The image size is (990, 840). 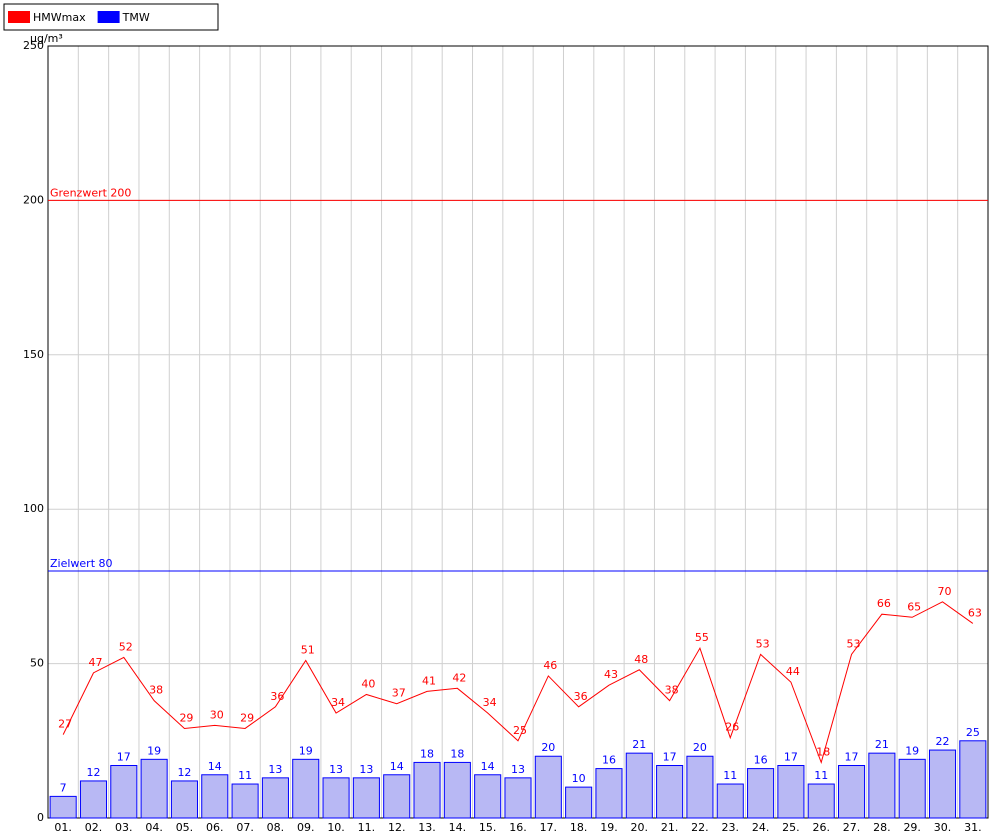 What do you see at coordinates (154, 827) in the screenshot?
I see `x-tick-label: 04.` at bounding box center [154, 827].